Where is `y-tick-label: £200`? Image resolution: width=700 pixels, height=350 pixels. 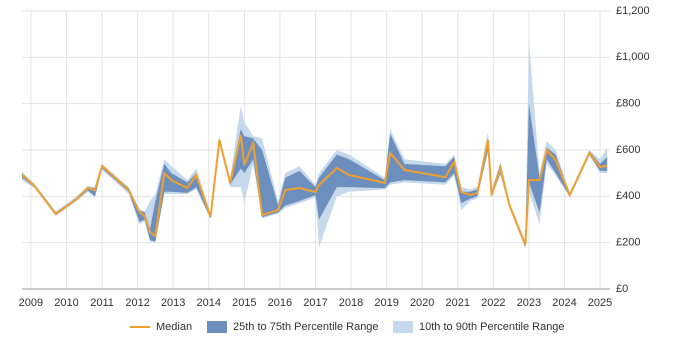 y-tick-label: £200 is located at coordinates (628, 243).